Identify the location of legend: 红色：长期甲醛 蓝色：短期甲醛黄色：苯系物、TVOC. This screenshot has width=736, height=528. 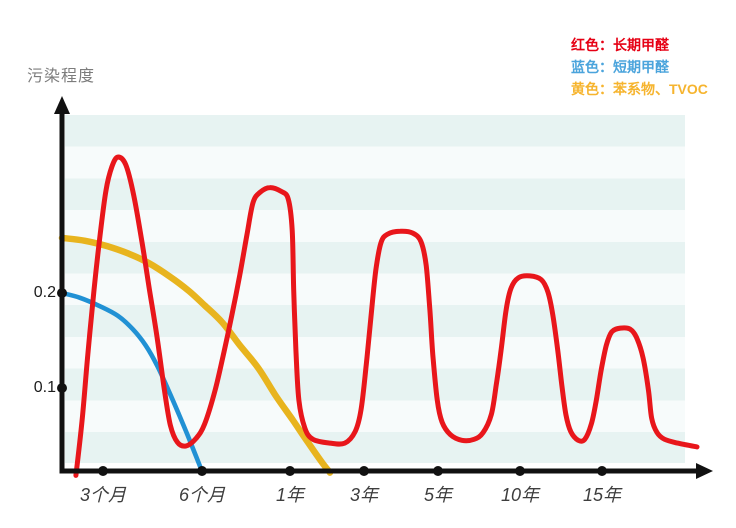
(639, 67).